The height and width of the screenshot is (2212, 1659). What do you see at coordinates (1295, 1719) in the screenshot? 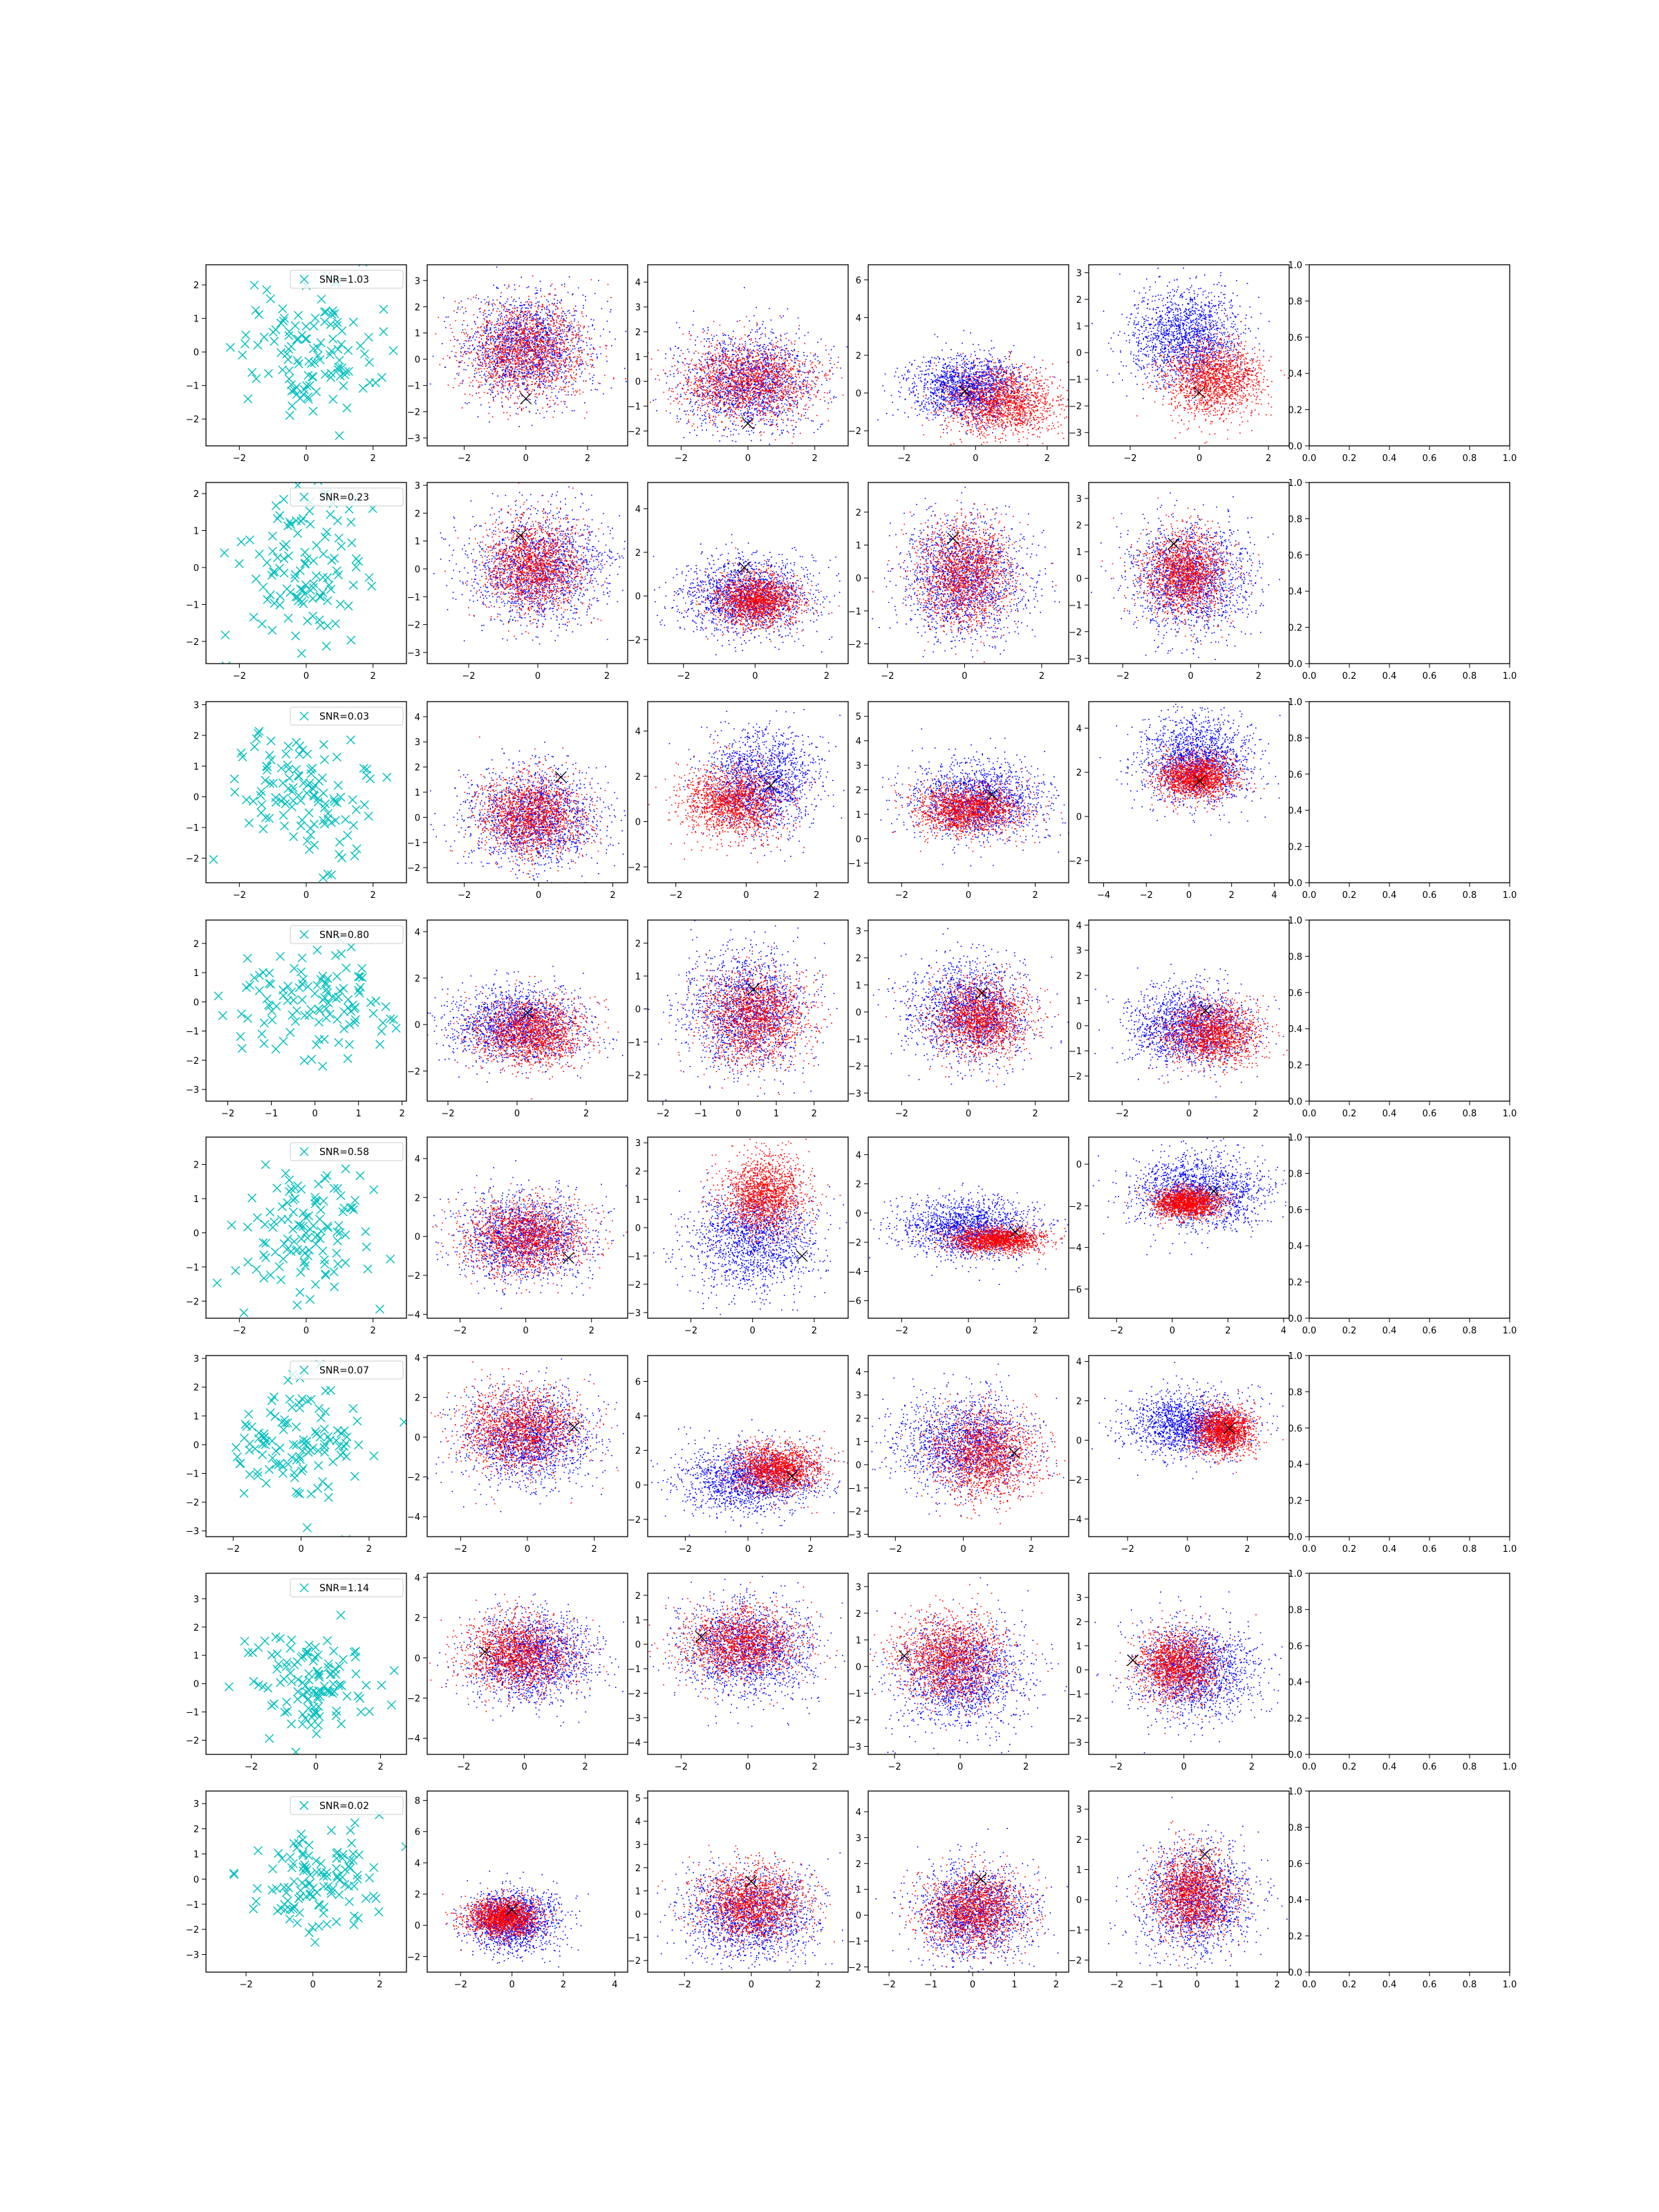
I see `y-tick-label: 0.2` at bounding box center [1295, 1719].